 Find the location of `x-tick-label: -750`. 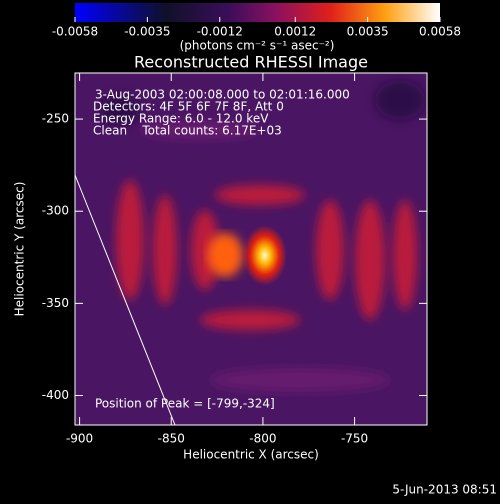

x-tick-label: -750 is located at coordinates (354, 439).